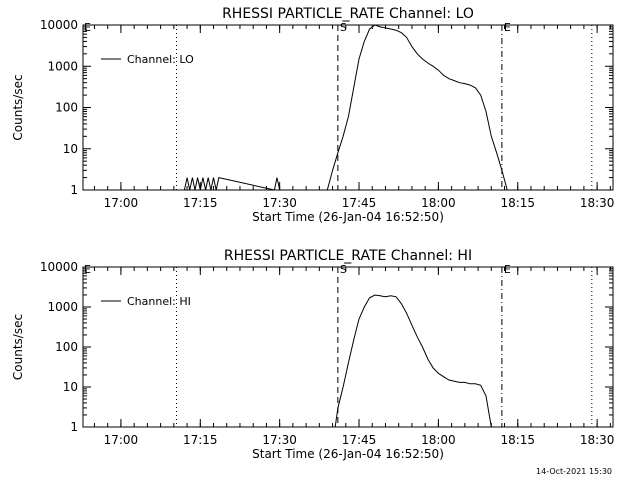  Describe the element at coordinates (574, 471) in the screenshot. I see `generated-timestamp: 14-Oct-2021 15:30` at that location.